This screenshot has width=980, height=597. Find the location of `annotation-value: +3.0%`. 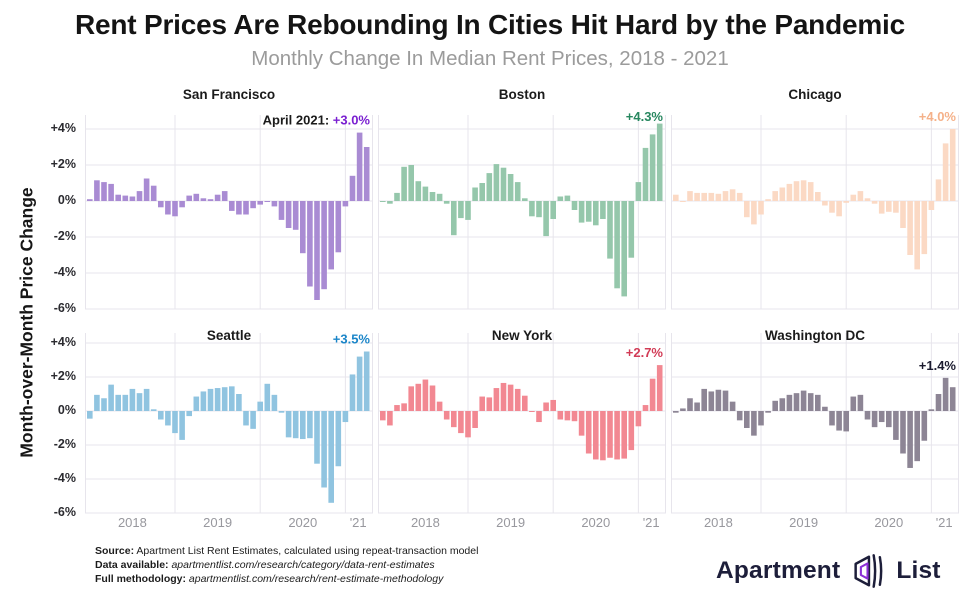

annotation-value: +3.0% is located at coordinates (352, 120).